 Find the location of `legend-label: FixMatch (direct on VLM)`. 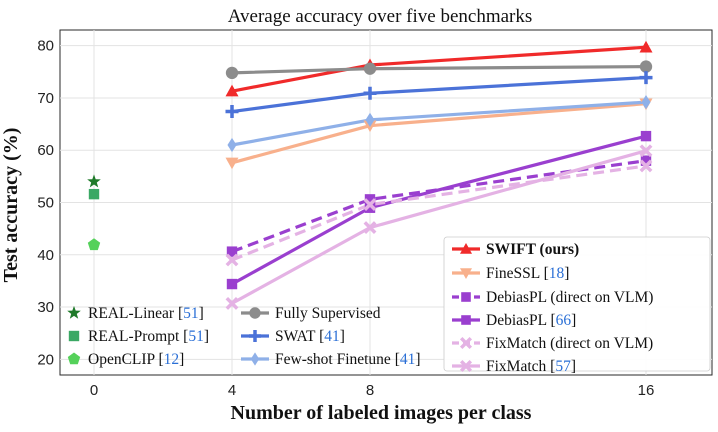

legend-label: FixMatch (direct on VLM) is located at coordinates (569, 343).